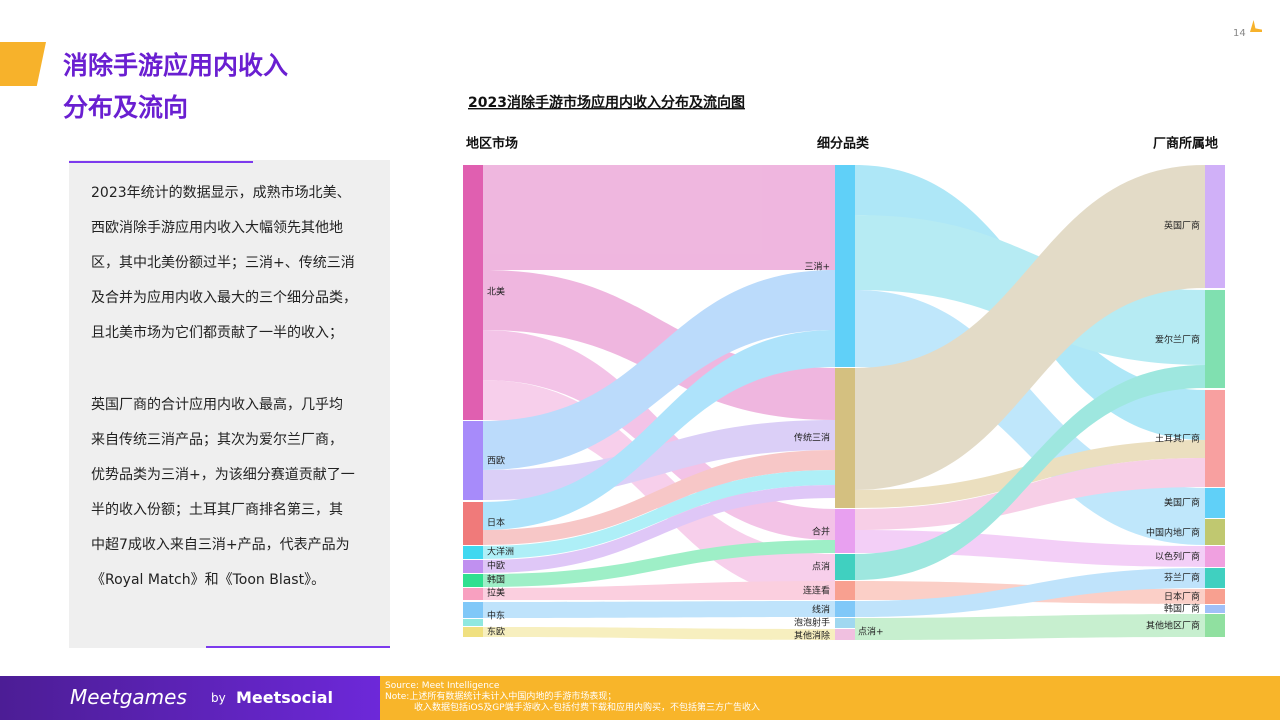 The image size is (1280, 720). I want to click on node-label: 中国内地厂商, so click(1173, 533).